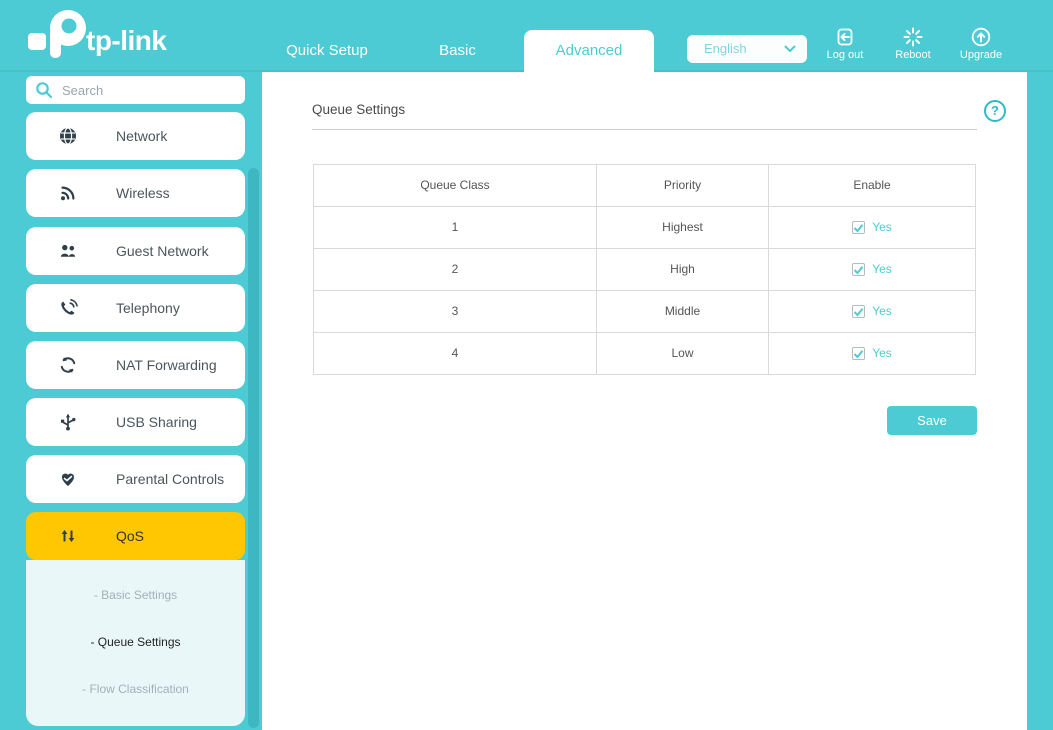 The image size is (1053, 730). I want to click on nat-forwarding-icon, so click(68, 365).